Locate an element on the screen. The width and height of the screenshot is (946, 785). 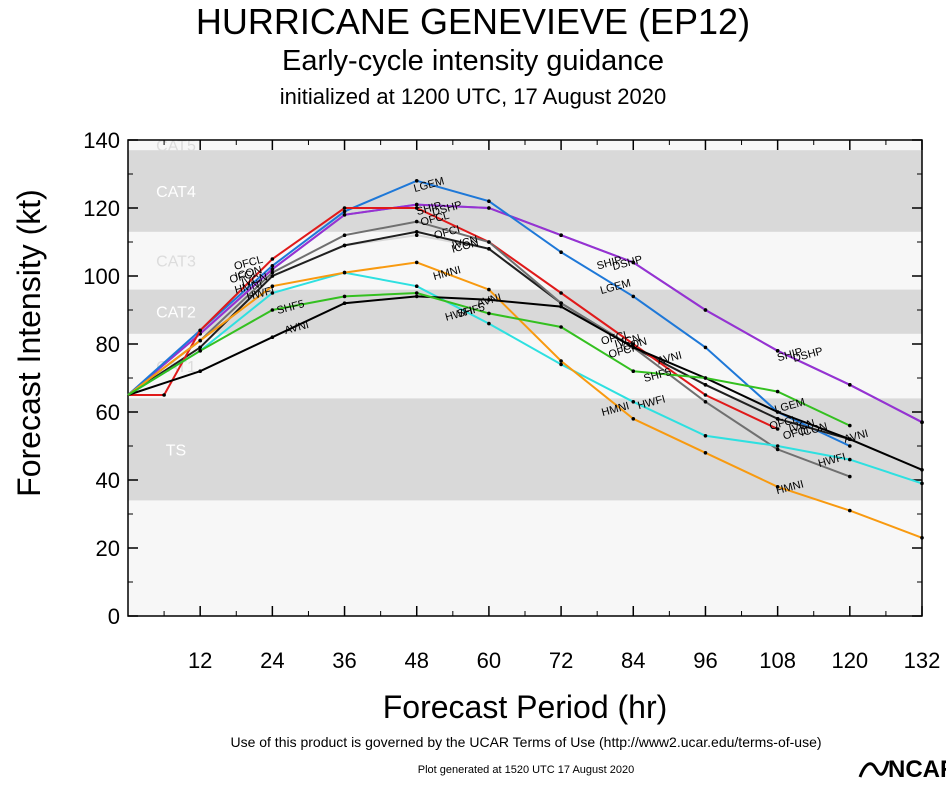
y-tick-label: 100 is located at coordinates (101, 276).